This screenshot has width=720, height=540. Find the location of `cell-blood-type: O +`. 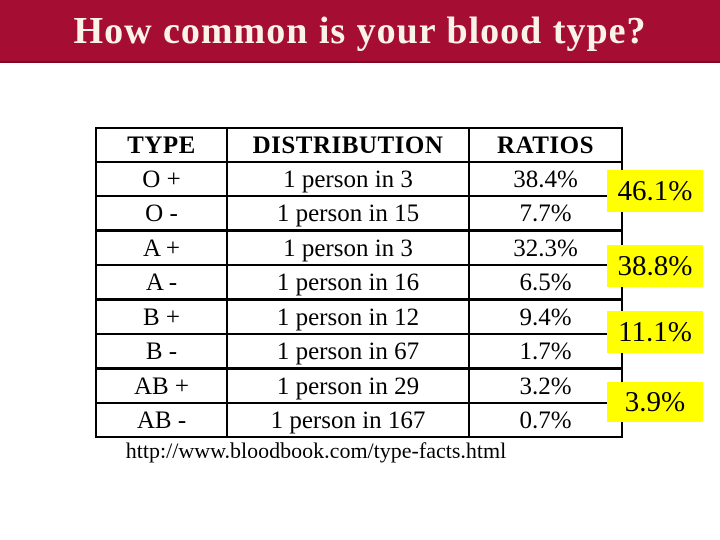

cell-blood-type: O + is located at coordinates (161, 179).